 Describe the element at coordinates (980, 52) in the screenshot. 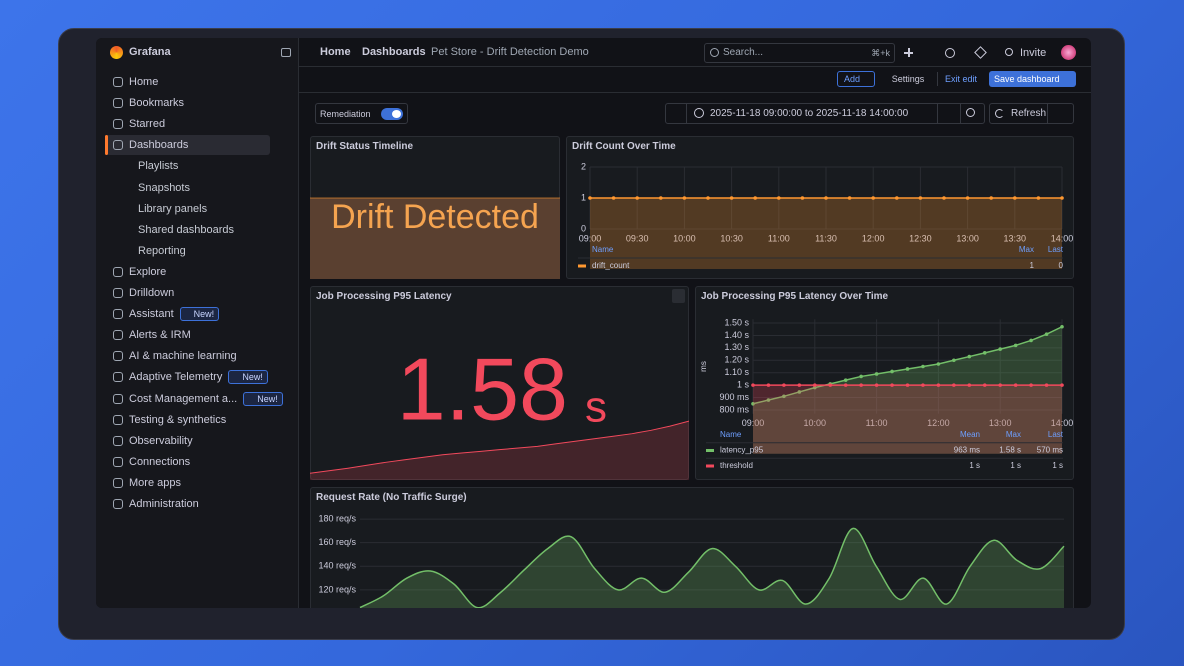

I see `assistant-icon` at that location.